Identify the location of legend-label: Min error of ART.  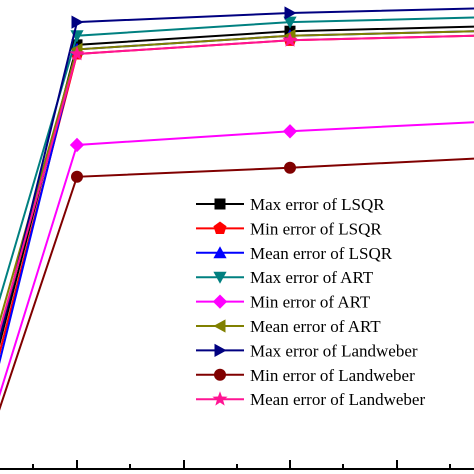
(310, 302).